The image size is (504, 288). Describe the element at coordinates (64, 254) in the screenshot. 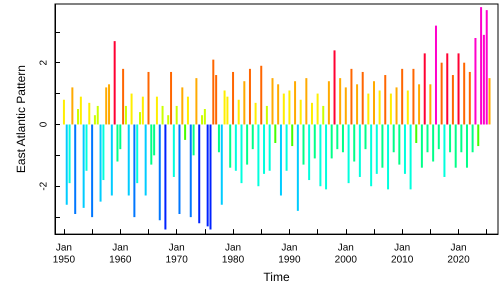

I see `x-tick-label: Jan 1950` at that location.